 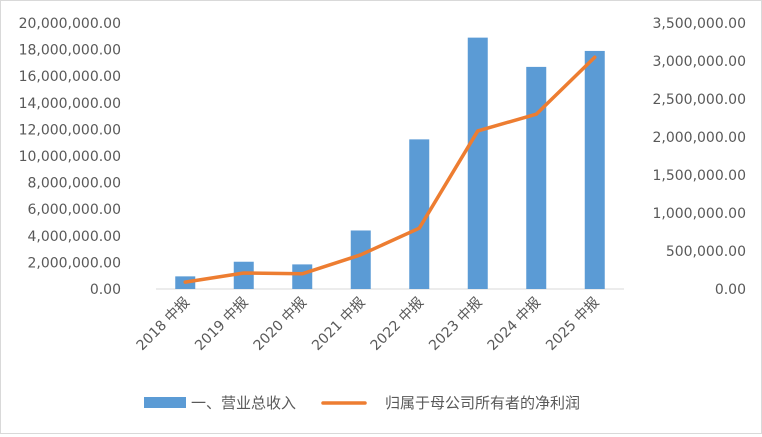 I want to click on x-axis-tick-label: 2023 中报, so click(x=455, y=324).